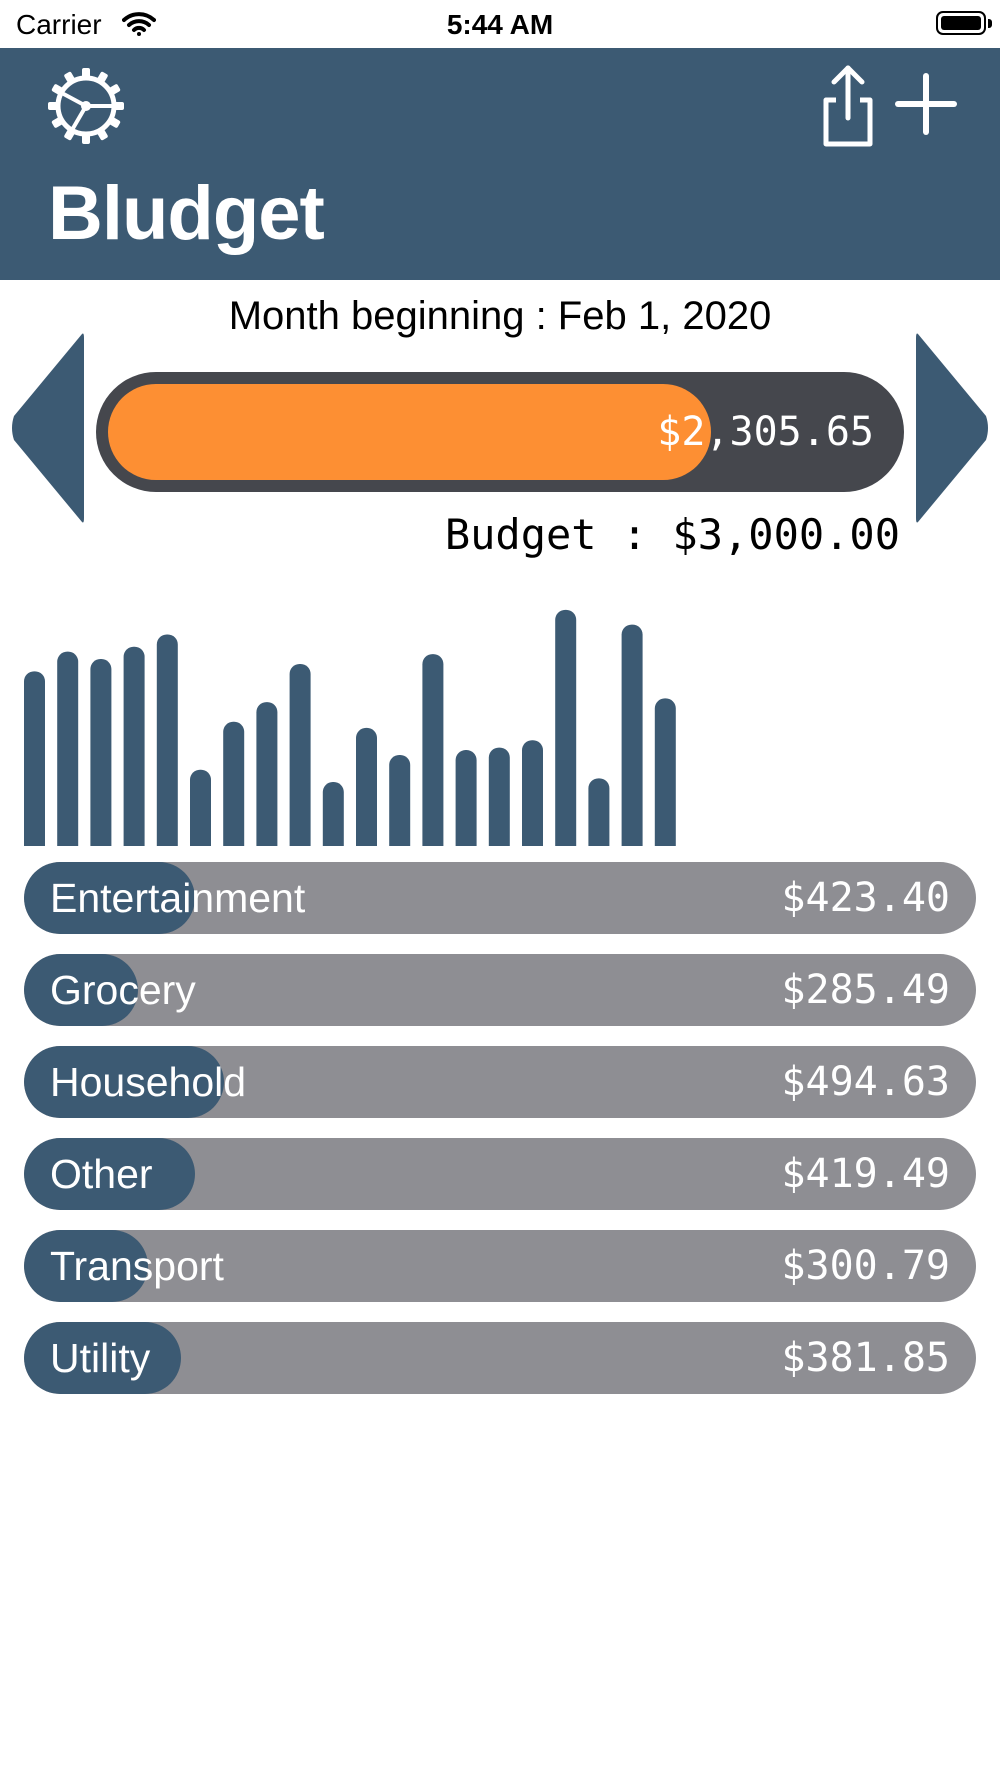 This screenshot has width=1000, height=1778. Describe the element at coordinates (865, 1082) in the screenshot. I see `category-amount: $494.63` at that location.